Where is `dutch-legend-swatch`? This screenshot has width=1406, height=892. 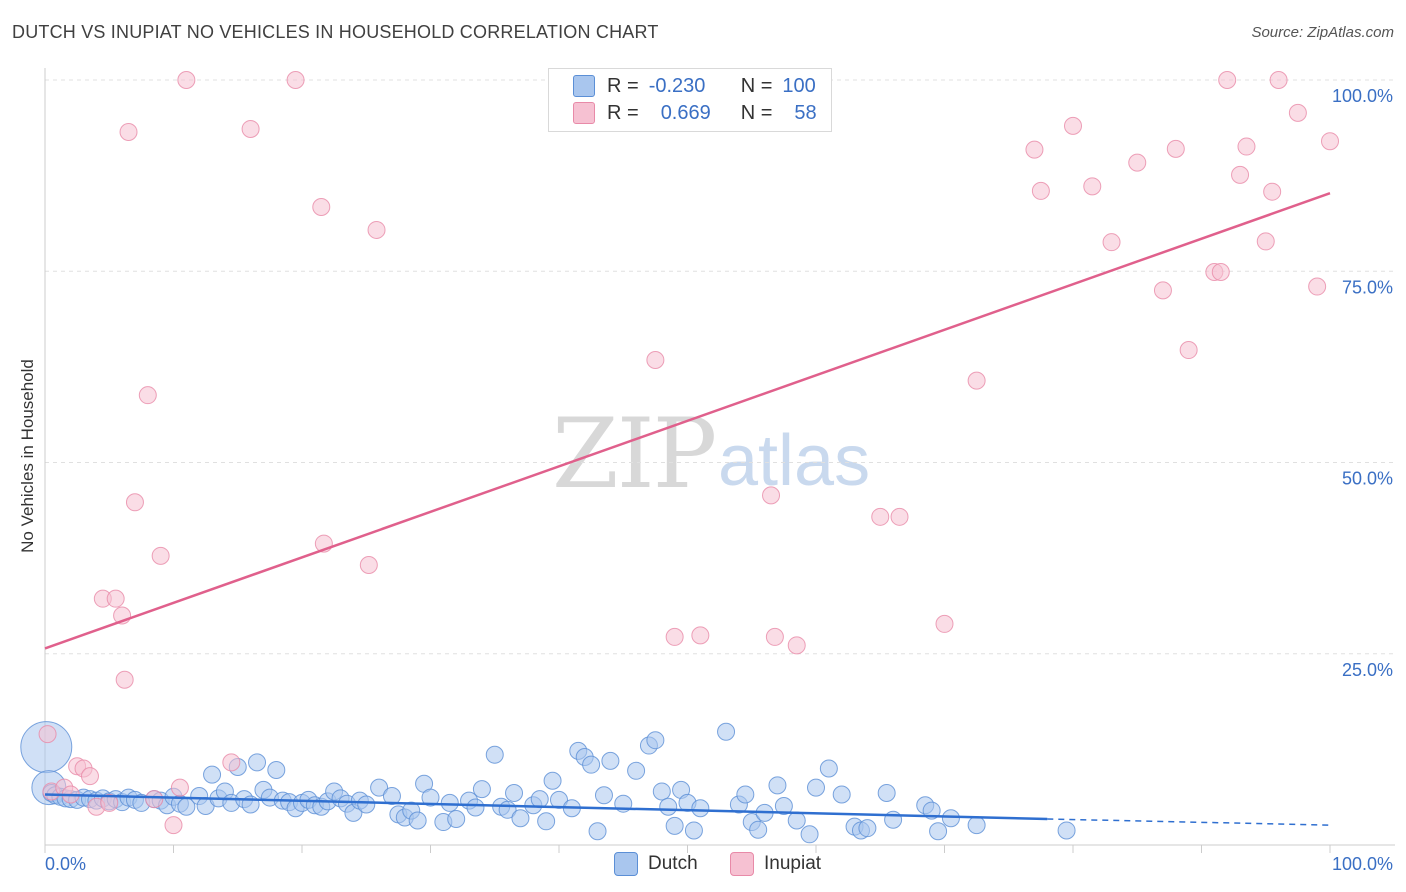 dutch-legend-swatch is located at coordinates (626, 864).